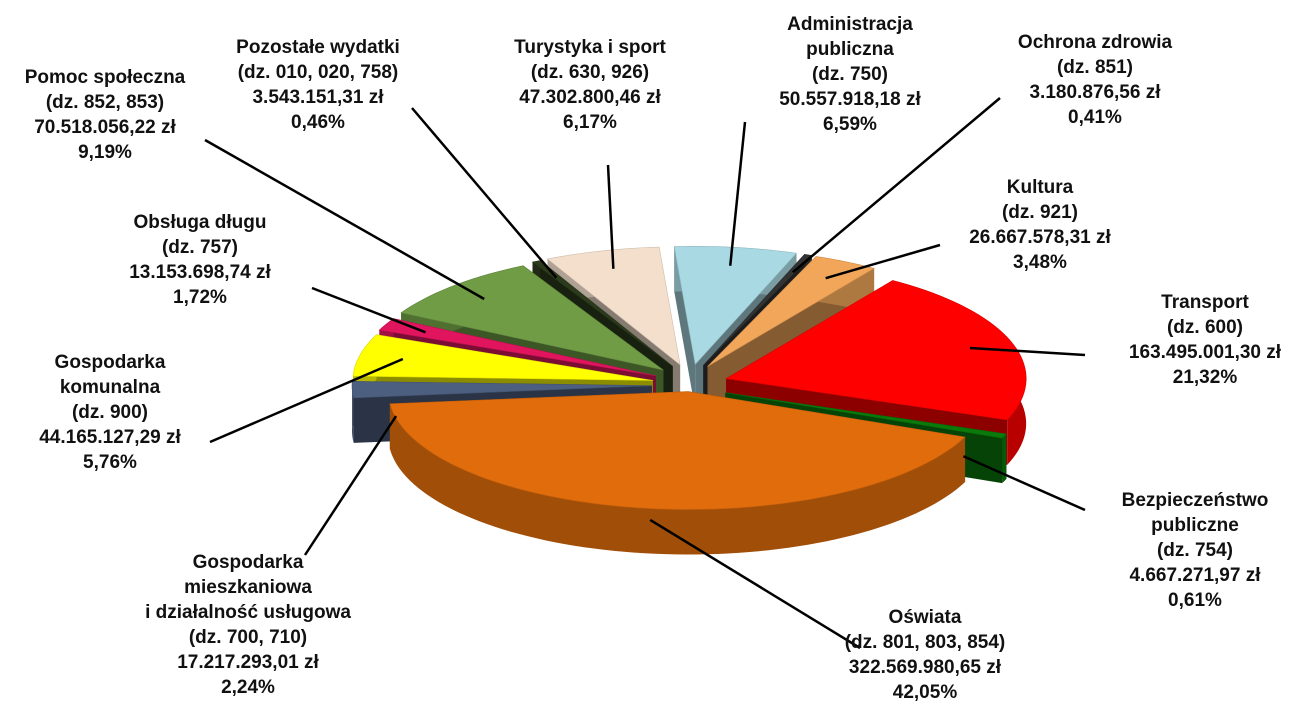 Image resolution: width=1297 pixels, height=711 pixels. Describe the element at coordinates (1040, 212) in the screenshot. I see `label-line: (dz. 921)` at that location.